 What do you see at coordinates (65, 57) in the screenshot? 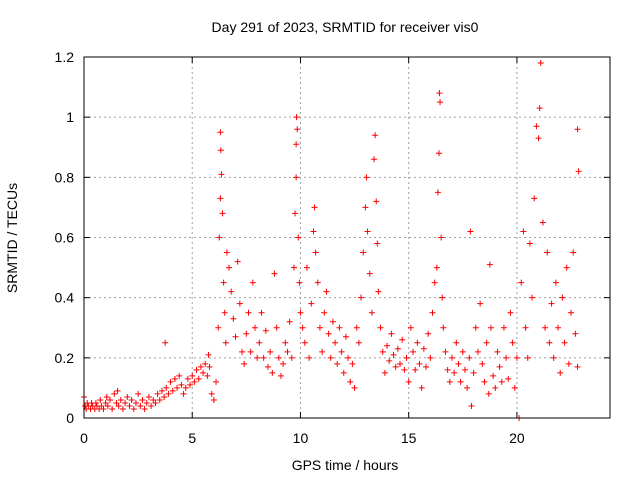
I see `y-tick-label: 1.2` at bounding box center [65, 57].